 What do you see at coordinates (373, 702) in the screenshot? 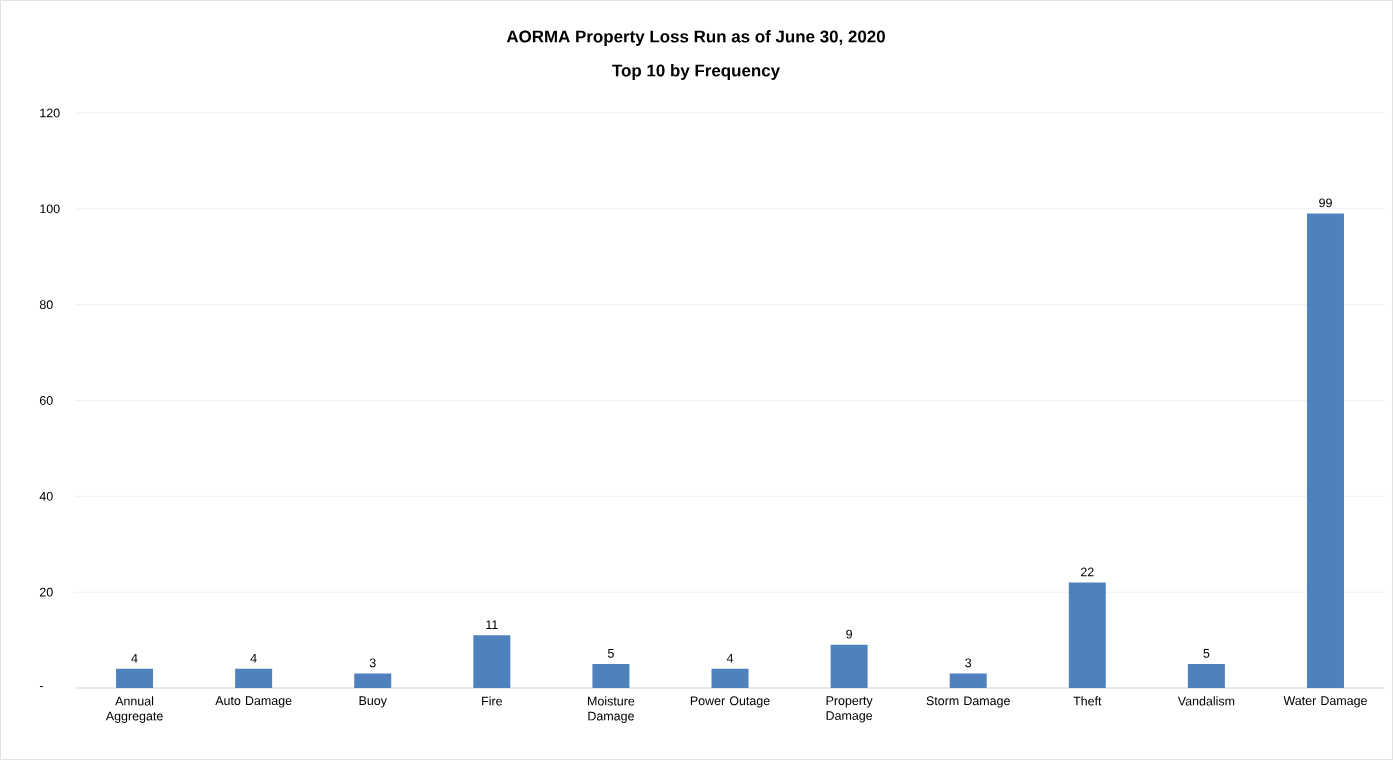
I see `x-tick-label: Buoy` at bounding box center [373, 702].